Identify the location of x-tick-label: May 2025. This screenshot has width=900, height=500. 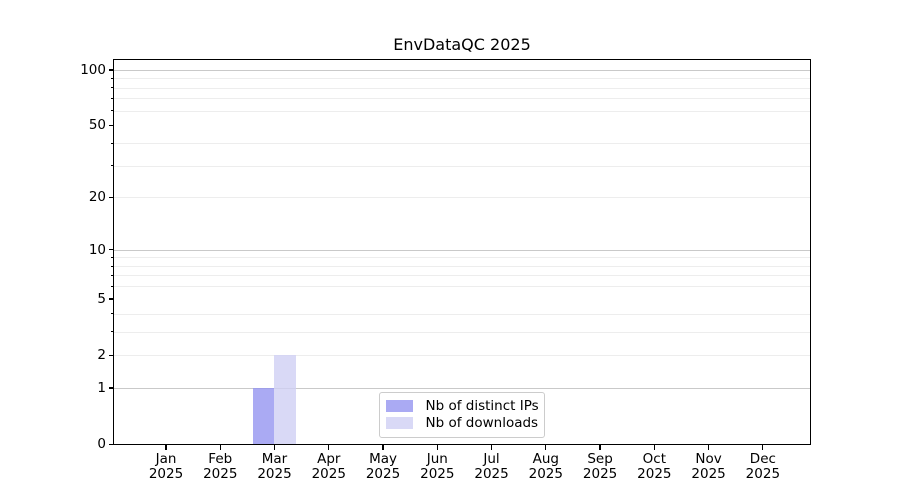
(383, 466).